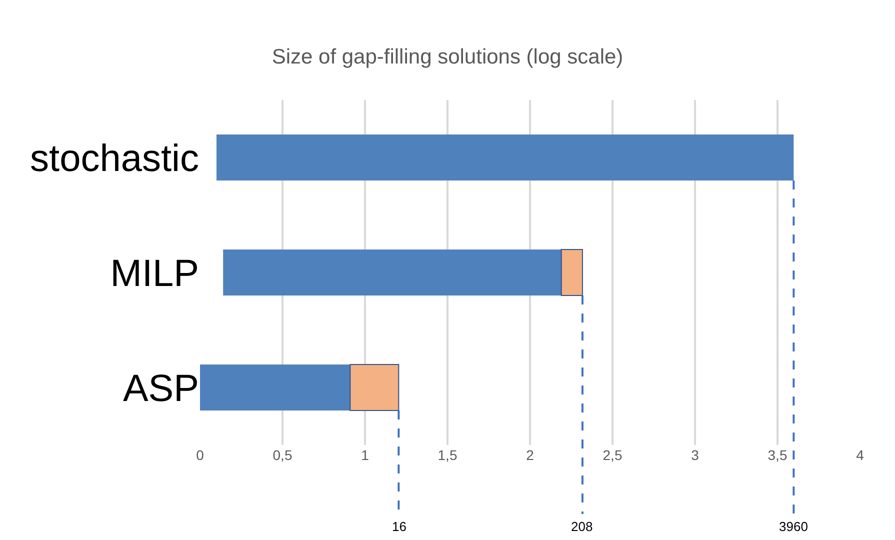  Describe the element at coordinates (160, 389) in the screenshot. I see `y-tick-label: ASP` at that location.